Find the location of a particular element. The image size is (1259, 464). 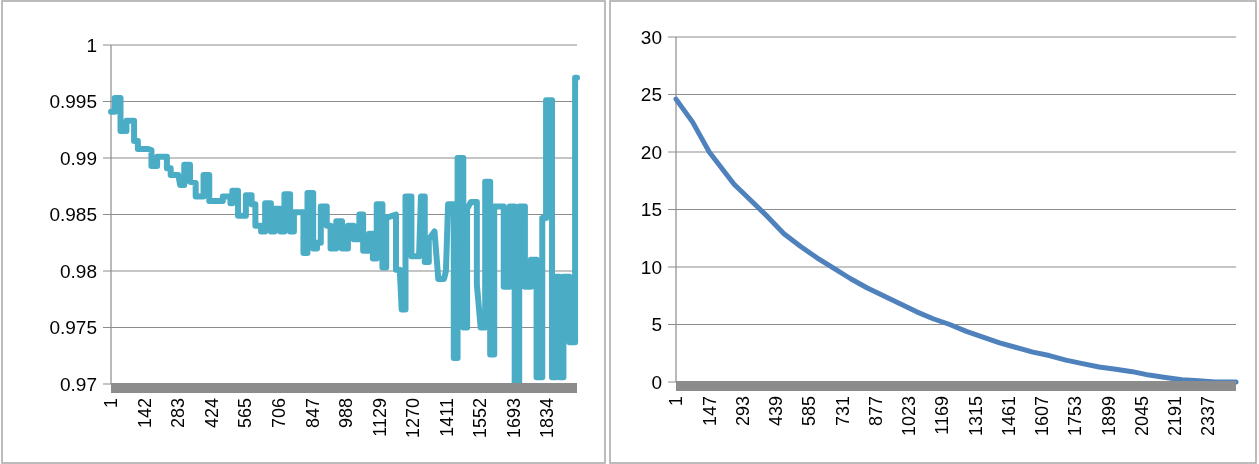

y-tick-label: 10 is located at coordinates (651, 267).